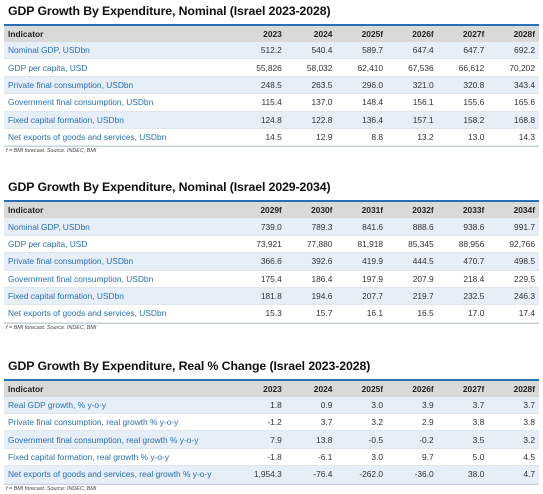 This screenshot has width=543, height=494. What do you see at coordinates (412, 67) in the screenshot?
I see `cell: 67,536` at bounding box center [412, 67].